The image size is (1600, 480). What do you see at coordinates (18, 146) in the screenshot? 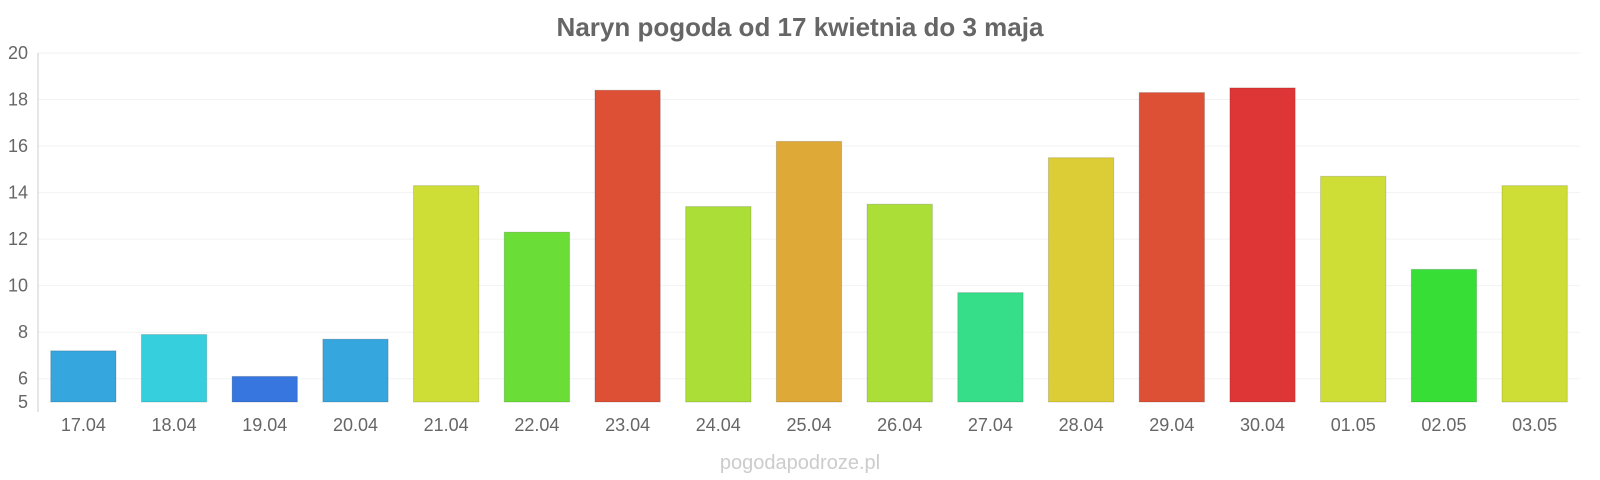
I see `y-tick-label: 16` at bounding box center [18, 146].